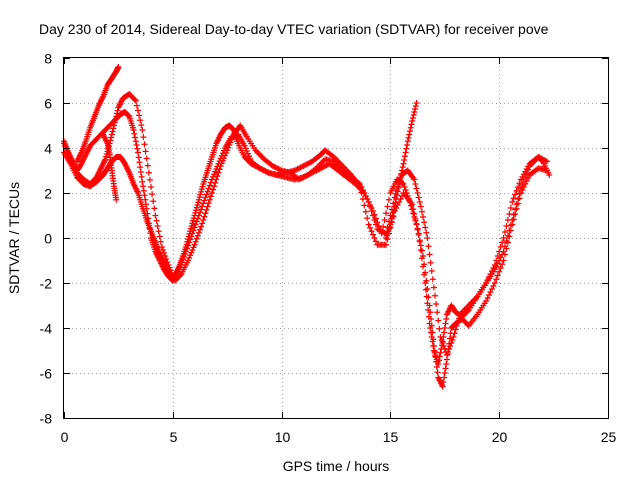 This screenshot has height=480, width=640. What do you see at coordinates (48, 194) in the screenshot?
I see `y-tick-label: 2` at bounding box center [48, 194].